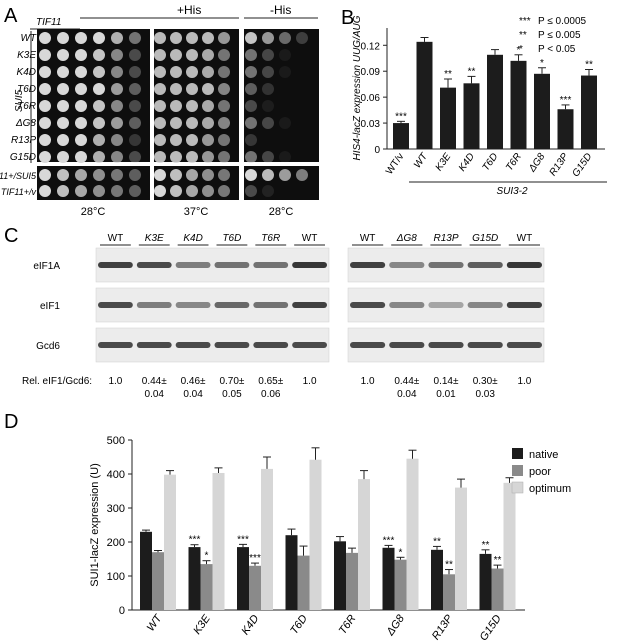  I want to click on lane-label: K4D, so click(192, 238).